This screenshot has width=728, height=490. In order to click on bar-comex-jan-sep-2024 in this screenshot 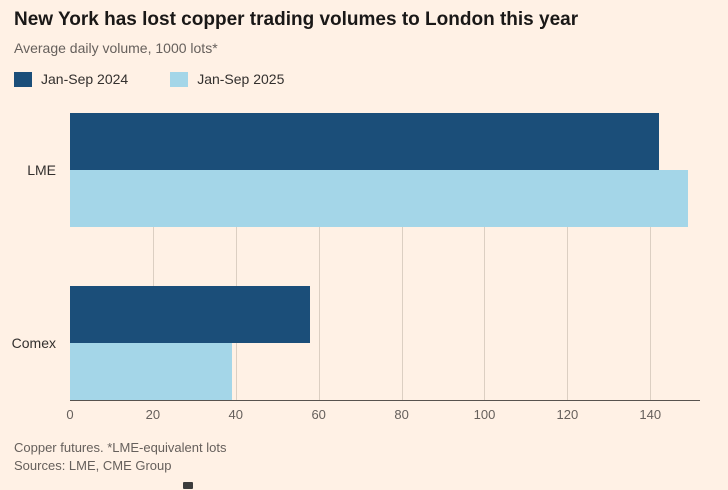, I will do `click(190, 314)`.